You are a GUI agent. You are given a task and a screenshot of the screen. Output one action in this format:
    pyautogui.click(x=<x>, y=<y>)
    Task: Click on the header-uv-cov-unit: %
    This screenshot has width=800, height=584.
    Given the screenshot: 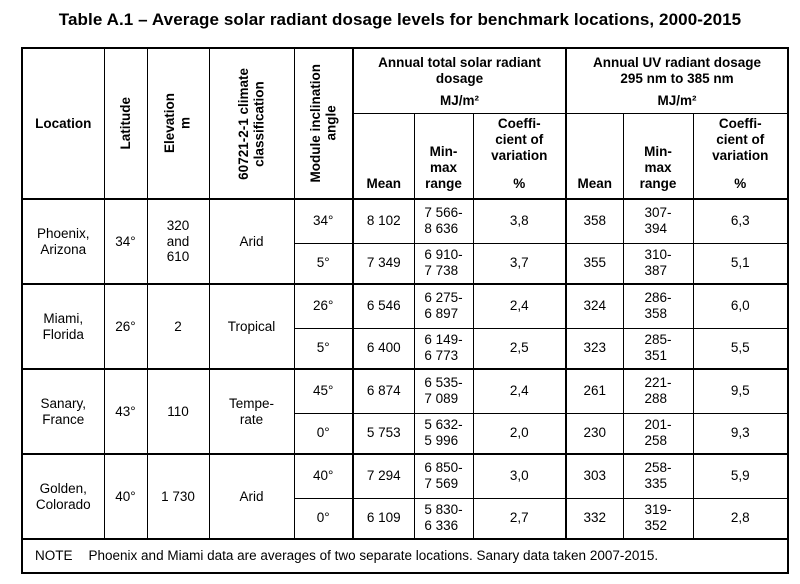 What is the action you would take?
    pyautogui.click(x=740, y=184)
    